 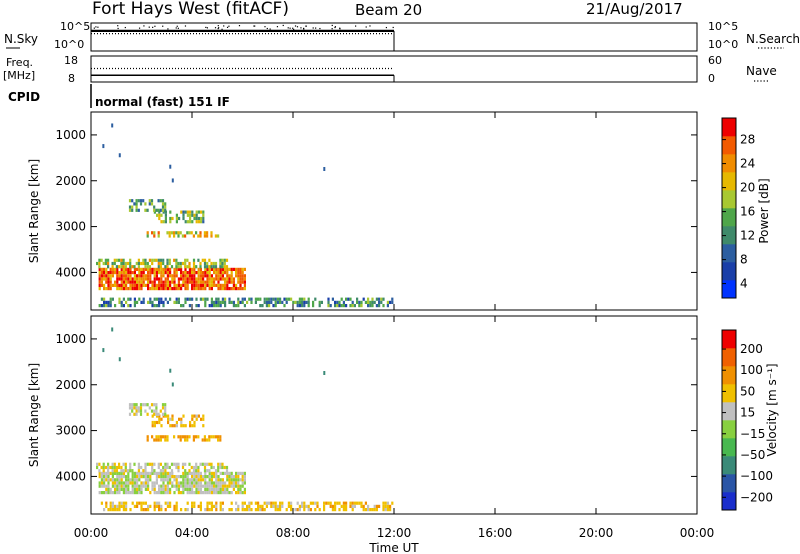 I want to click on freq-left-tick-bottom: 8, so click(x=71, y=78).